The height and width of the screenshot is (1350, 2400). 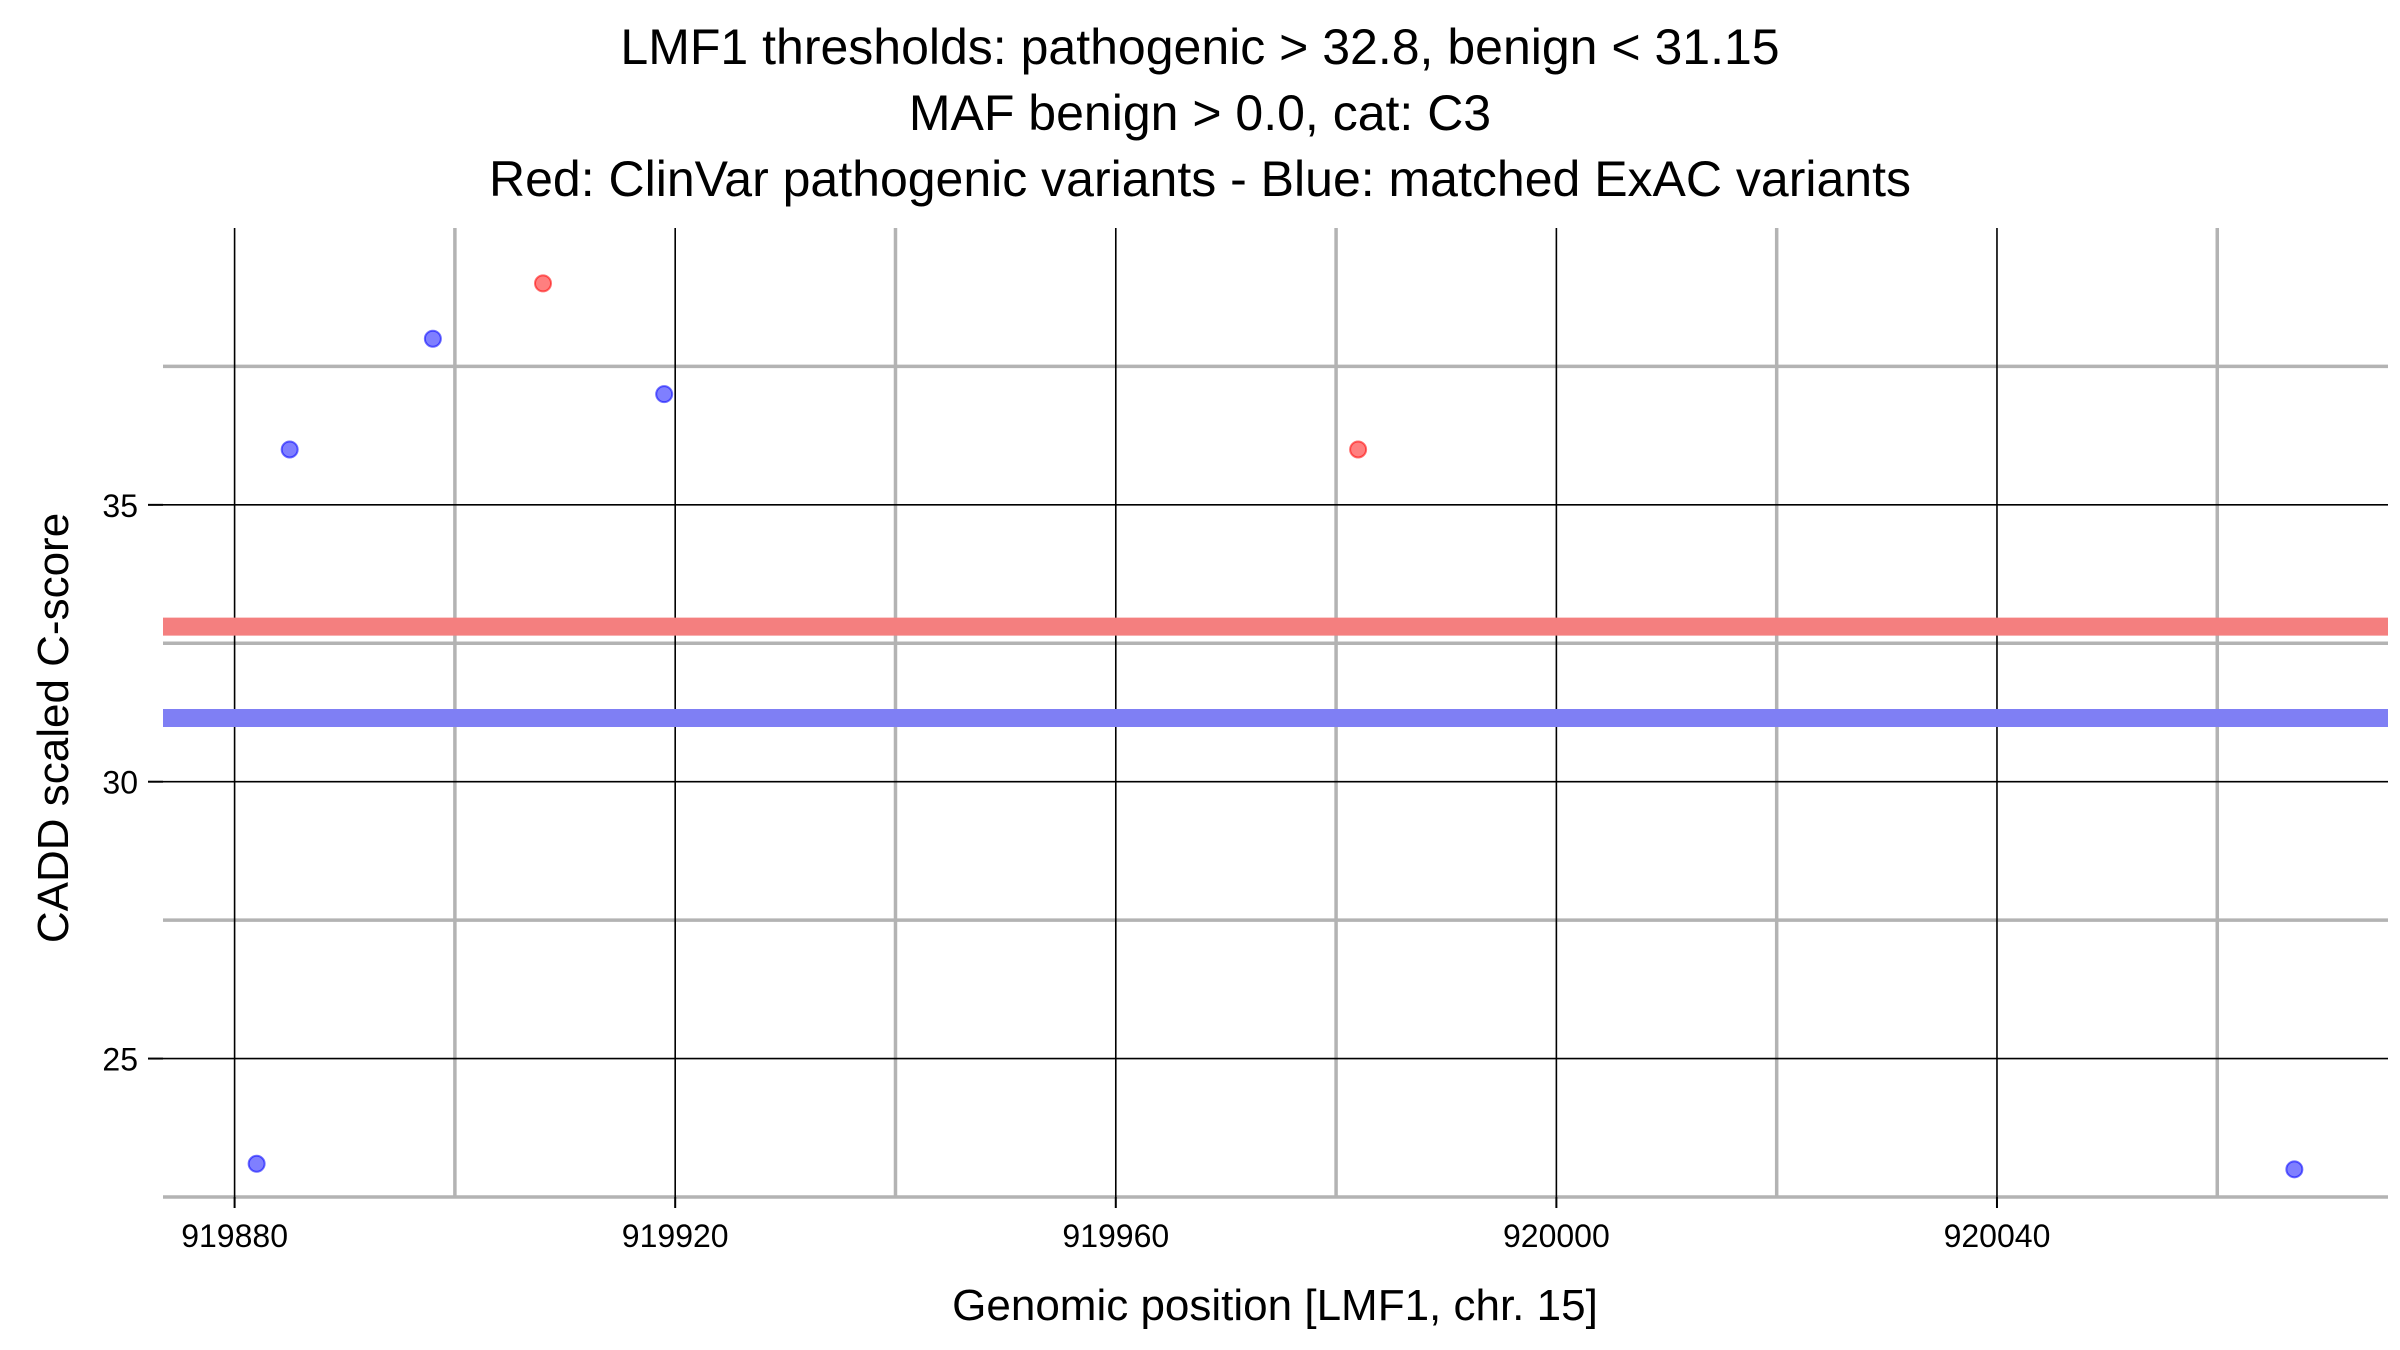 What do you see at coordinates (1275, 672) in the screenshot?
I see `threshold-lines` at bounding box center [1275, 672].